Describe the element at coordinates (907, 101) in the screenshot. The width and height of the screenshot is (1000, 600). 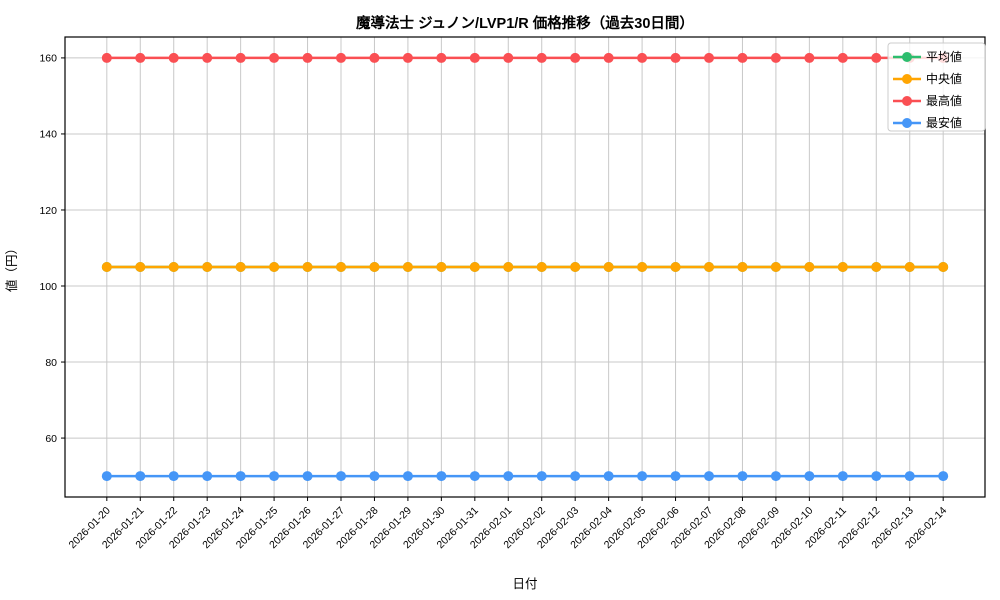
I see `legend-marker-max` at that location.